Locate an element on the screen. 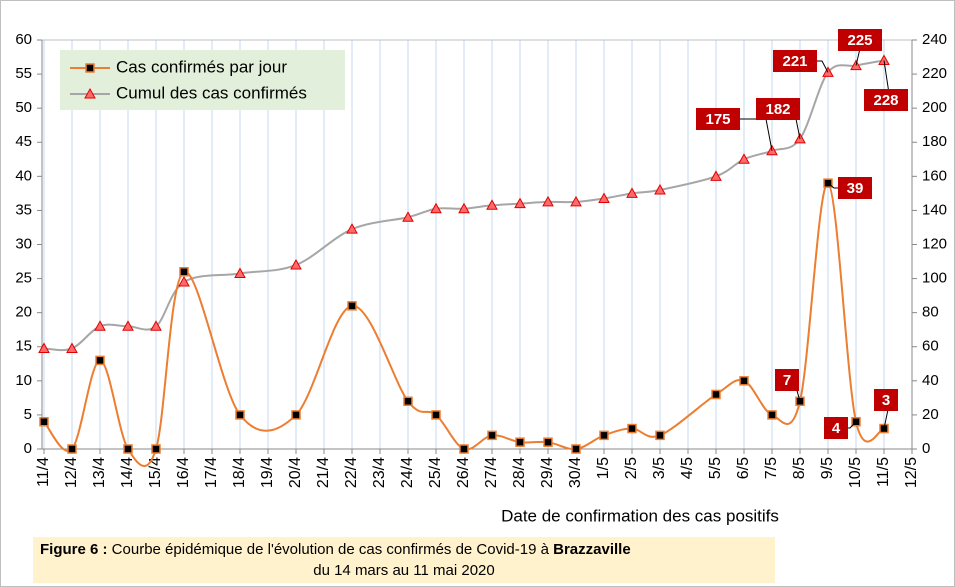  data-label: 175 is located at coordinates (717, 119).